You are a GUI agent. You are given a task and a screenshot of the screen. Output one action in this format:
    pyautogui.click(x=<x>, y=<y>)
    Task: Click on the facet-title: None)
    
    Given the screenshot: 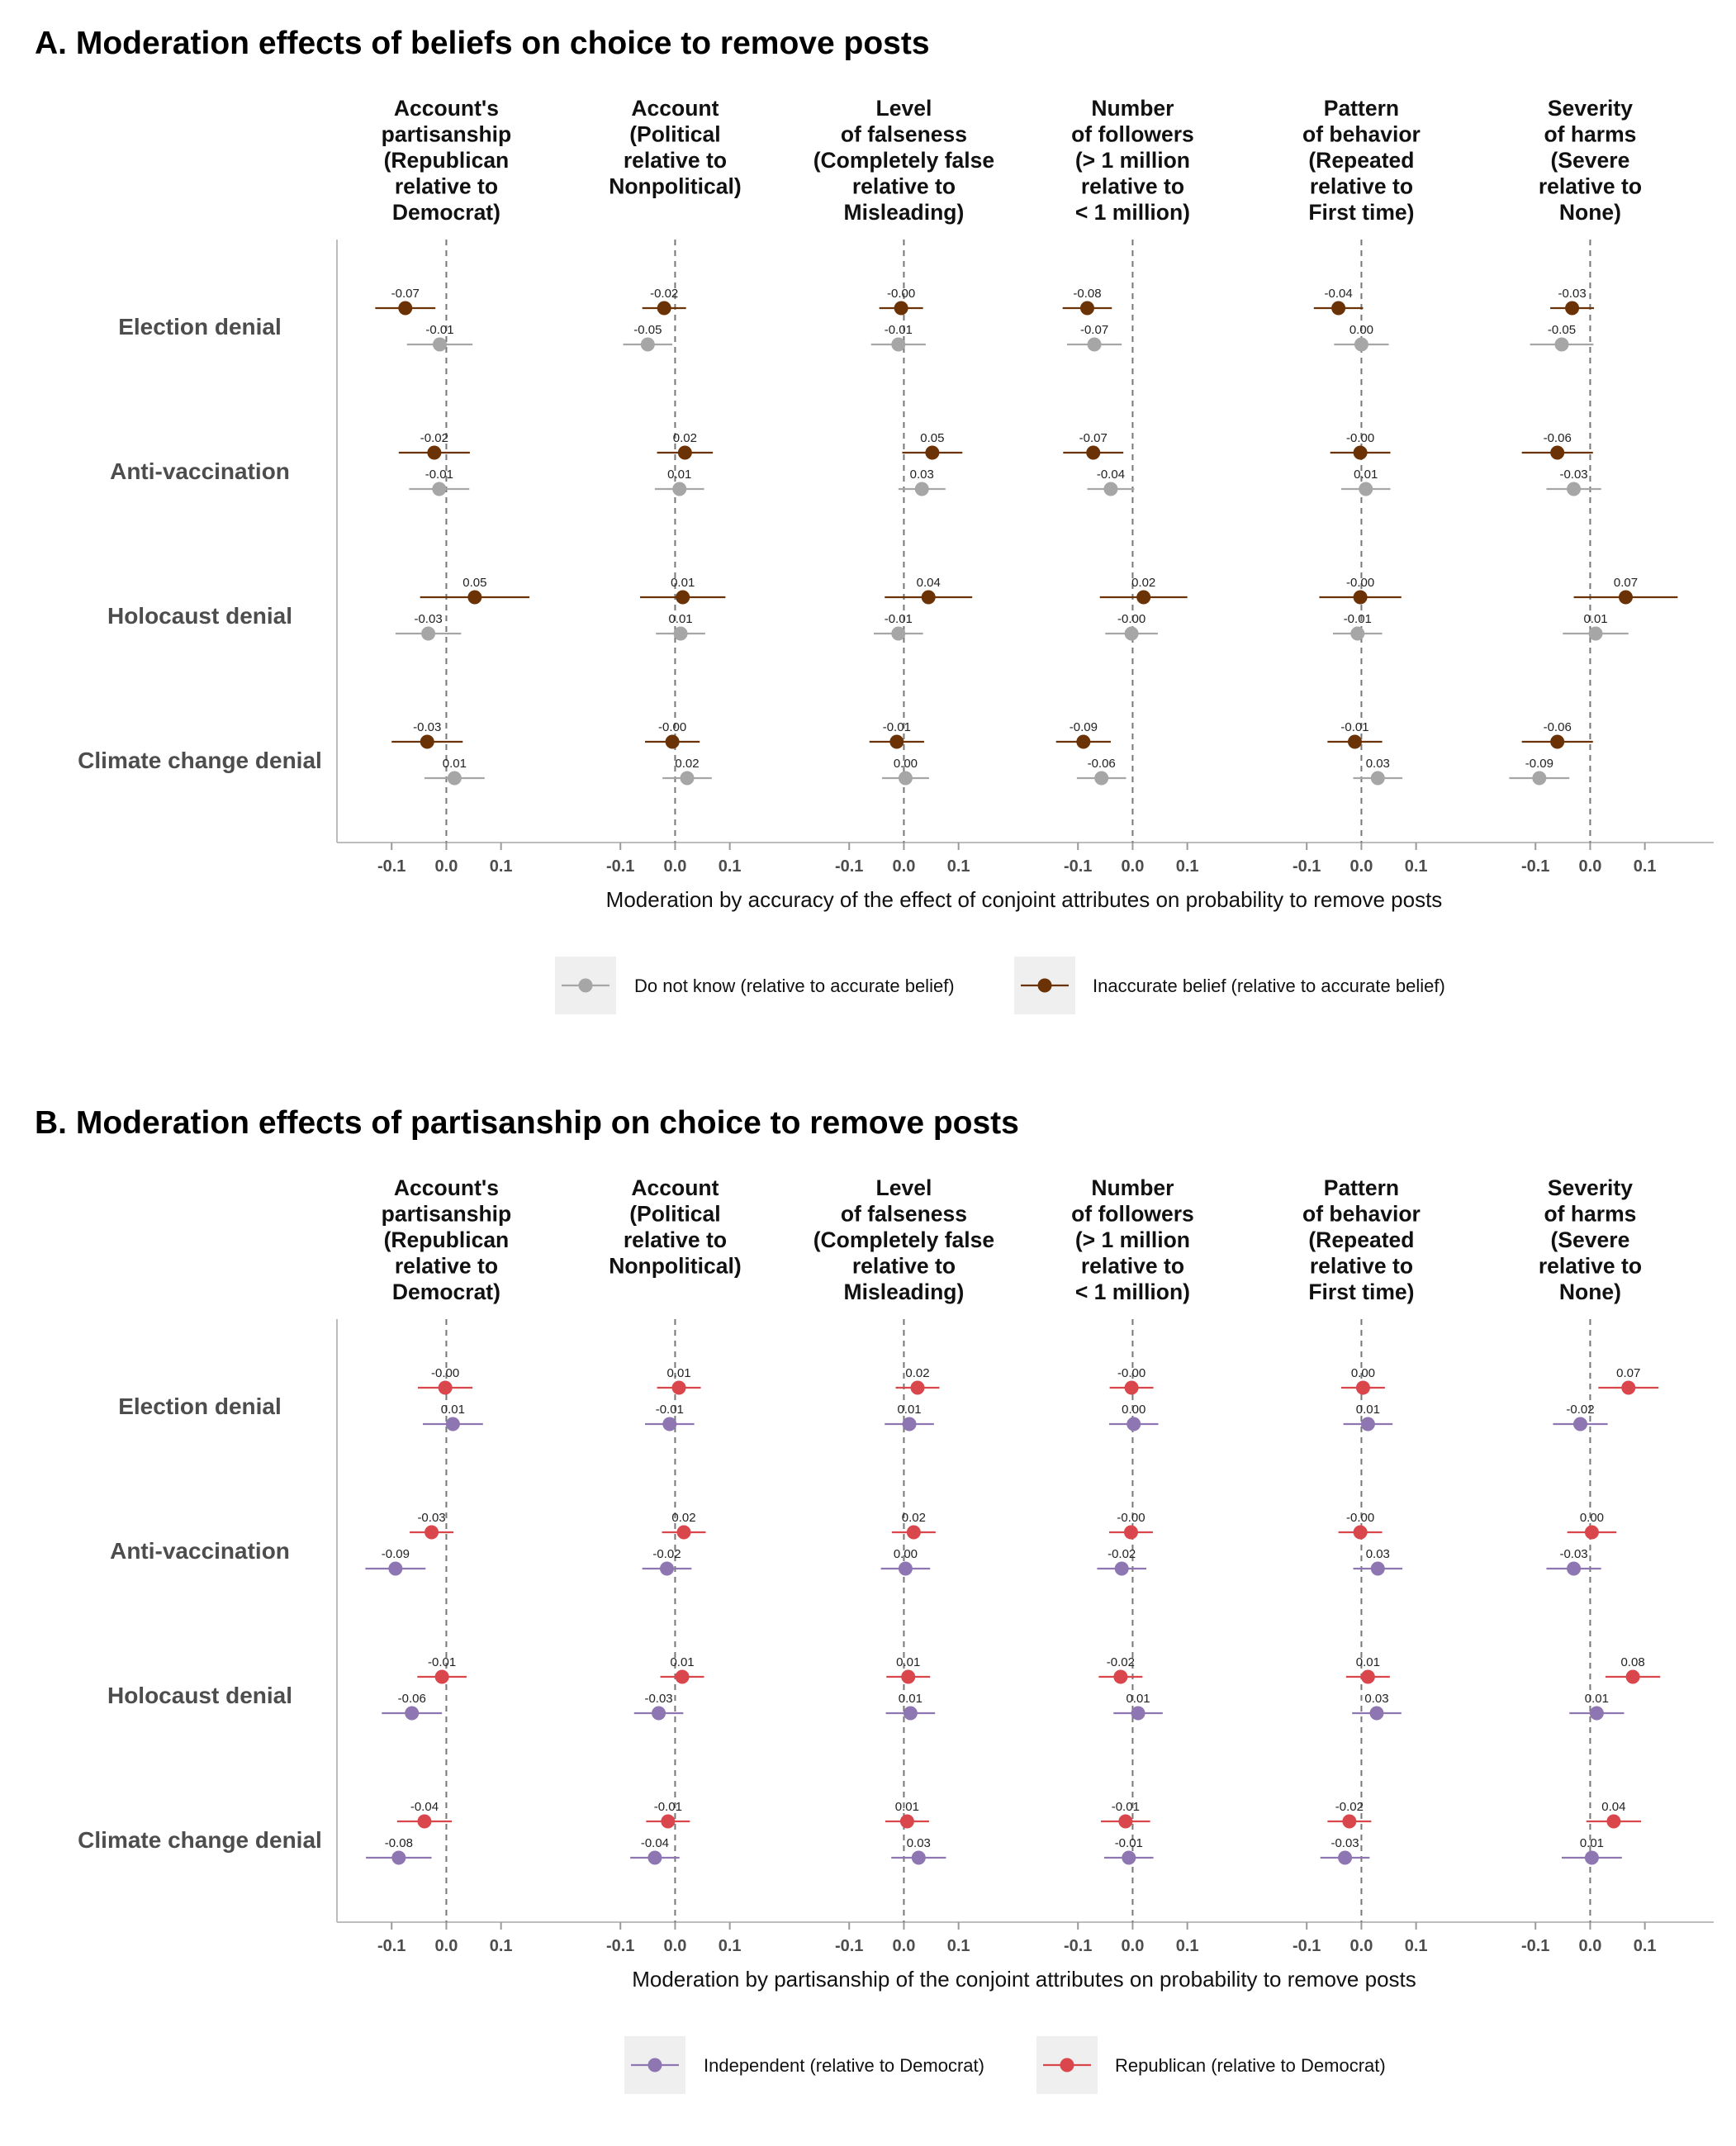 What is the action you would take?
    pyautogui.click(x=1590, y=1292)
    